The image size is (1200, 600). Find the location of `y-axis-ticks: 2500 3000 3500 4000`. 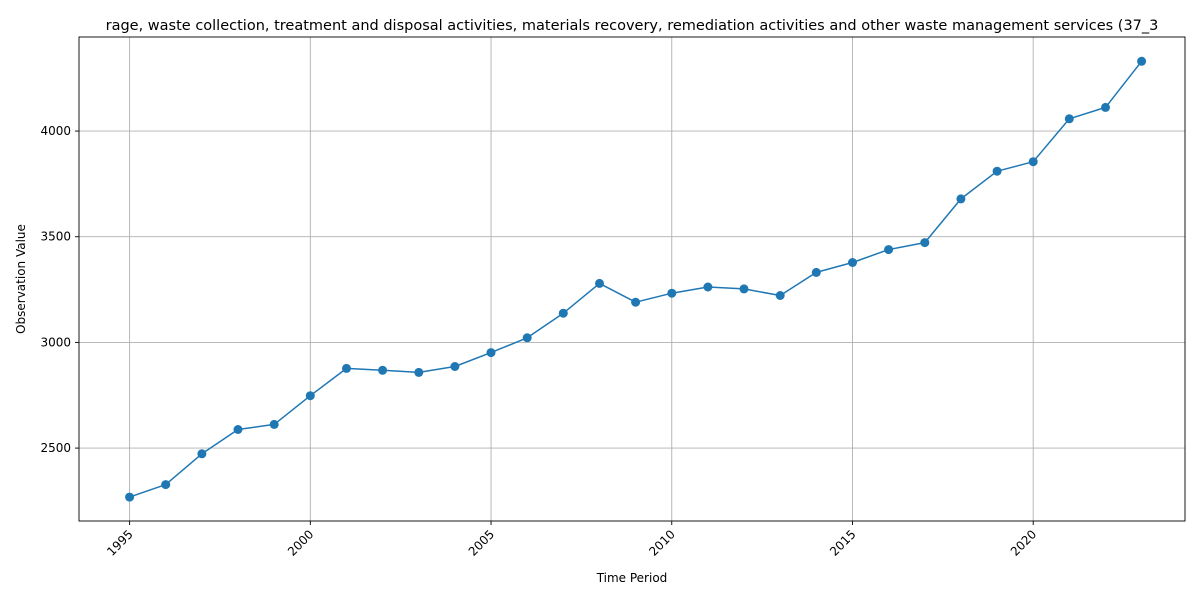

y-axis-ticks: 2500 3000 3500 4000 is located at coordinates (59, 289).